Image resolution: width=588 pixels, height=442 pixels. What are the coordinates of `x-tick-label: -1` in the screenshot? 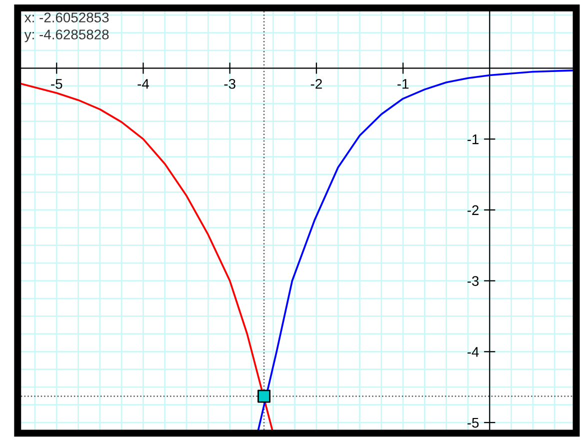 It's located at (403, 84).